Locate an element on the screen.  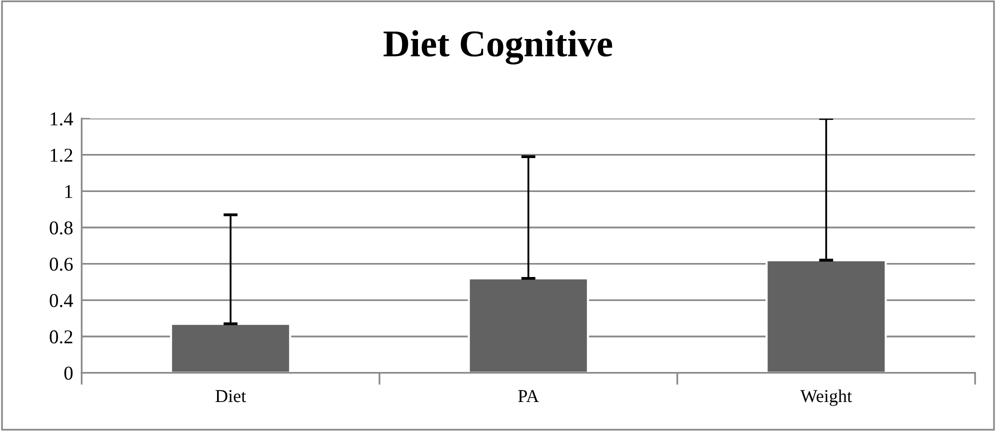
y-tick-label: 1.2 is located at coordinates (61, 155).